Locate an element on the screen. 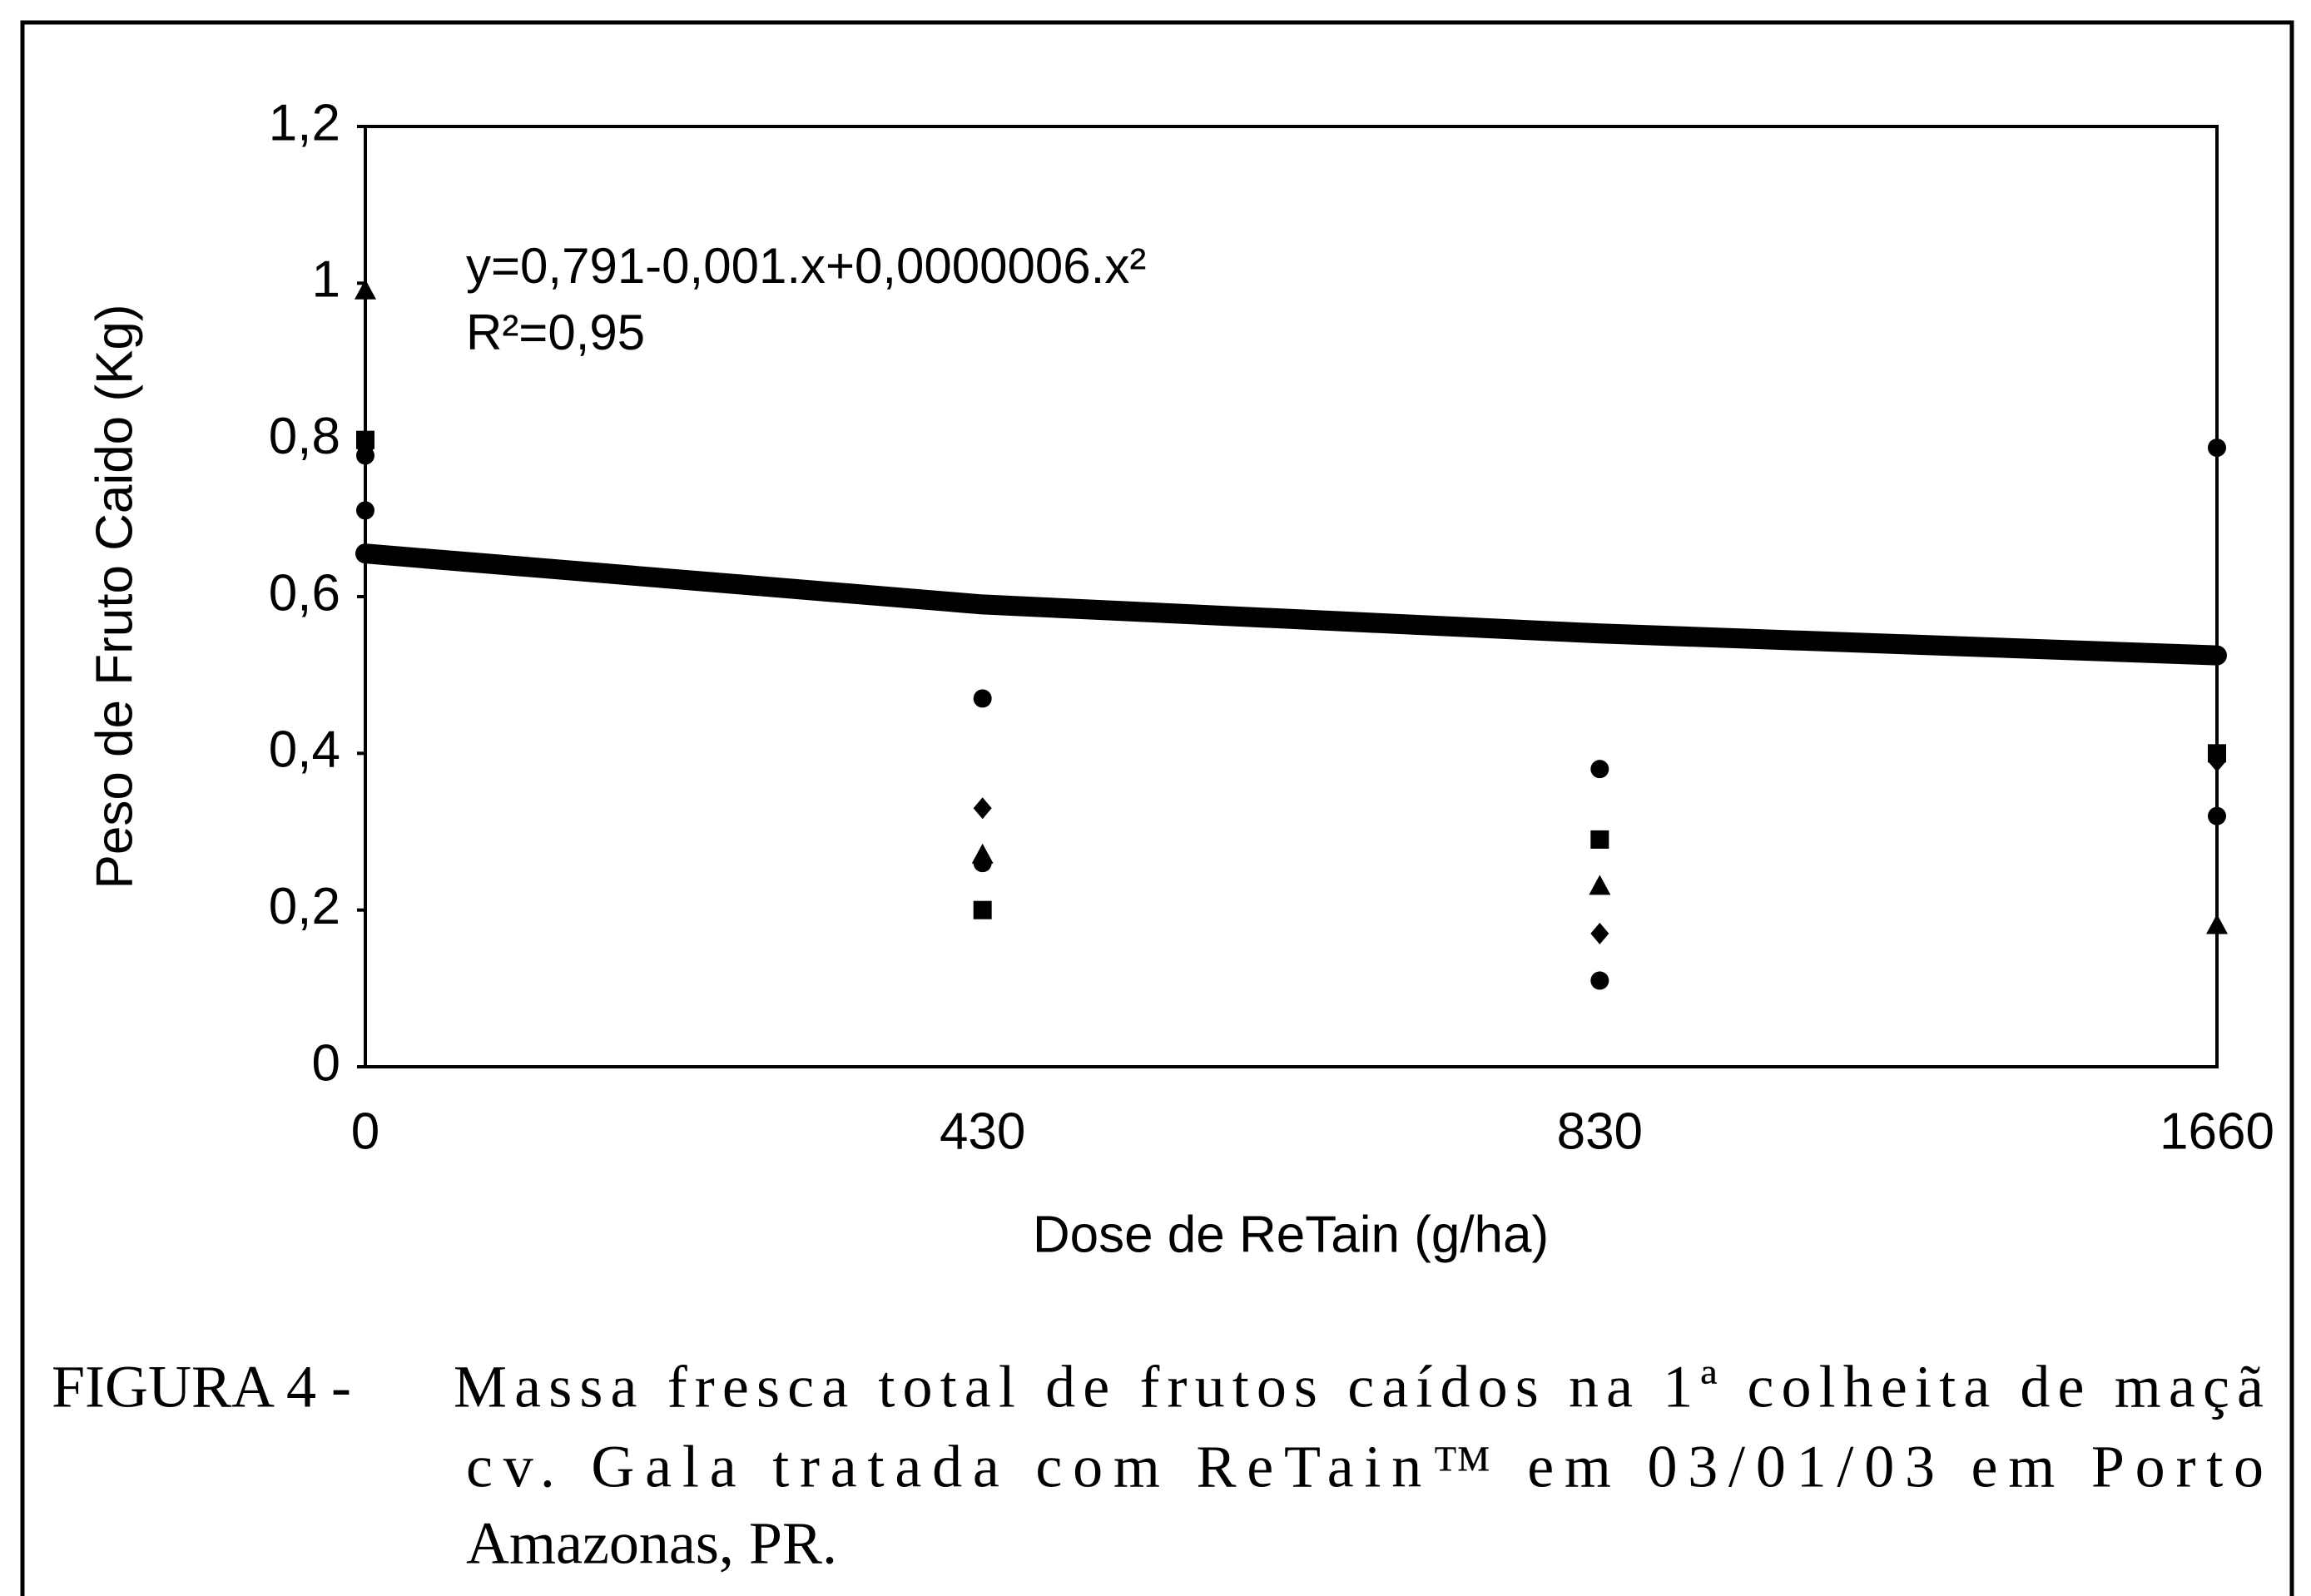 This screenshot has width=2311, height=1596. x-tick-label: 830 is located at coordinates (1600, 1131).